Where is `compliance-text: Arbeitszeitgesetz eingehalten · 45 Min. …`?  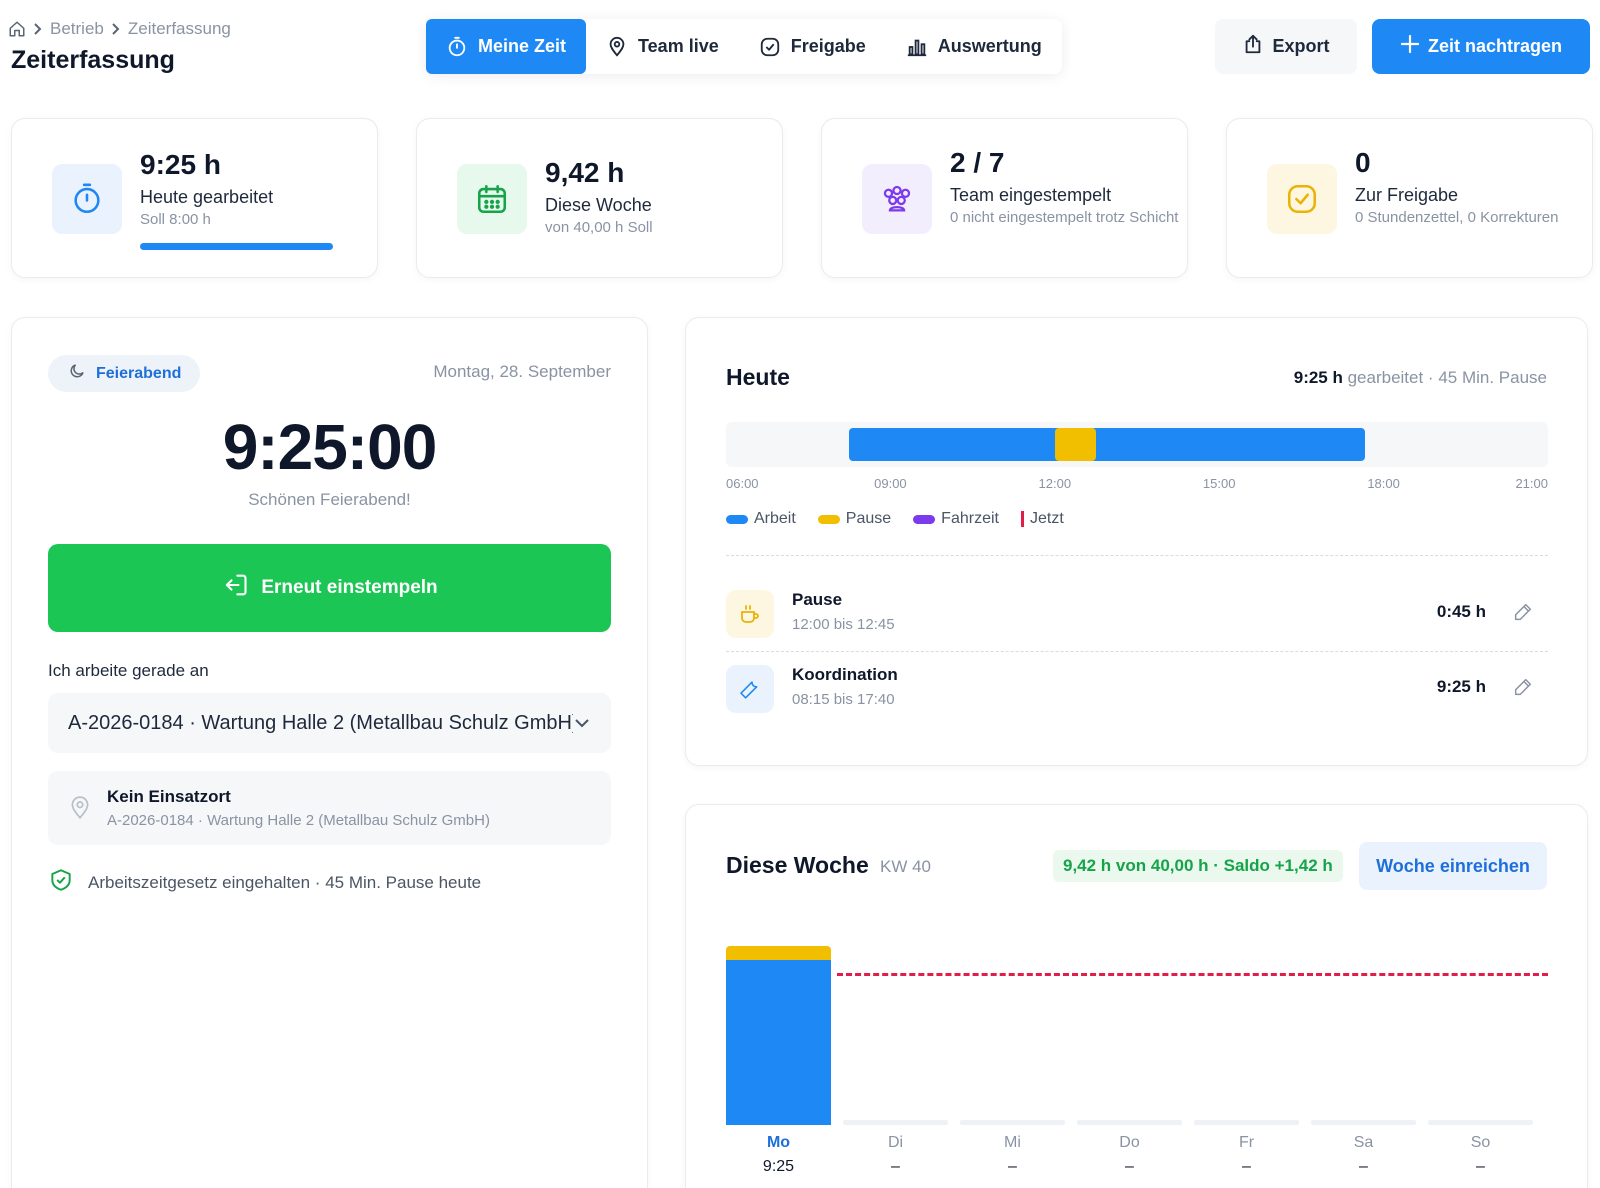 compliance-text: Arbeitszeitgesetz eingehalten · 45 Min. … is located at coordinates (285, 882).